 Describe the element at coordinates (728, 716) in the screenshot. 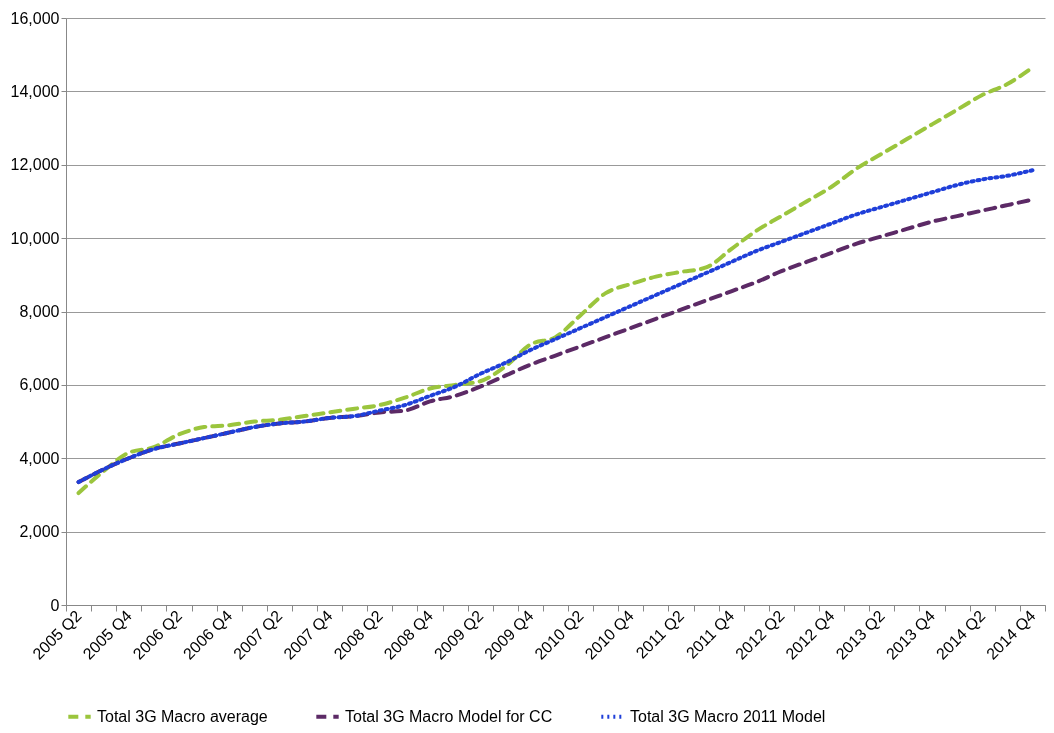

I see `legend-label: Total 3G Macro 2011 Model` at that location.